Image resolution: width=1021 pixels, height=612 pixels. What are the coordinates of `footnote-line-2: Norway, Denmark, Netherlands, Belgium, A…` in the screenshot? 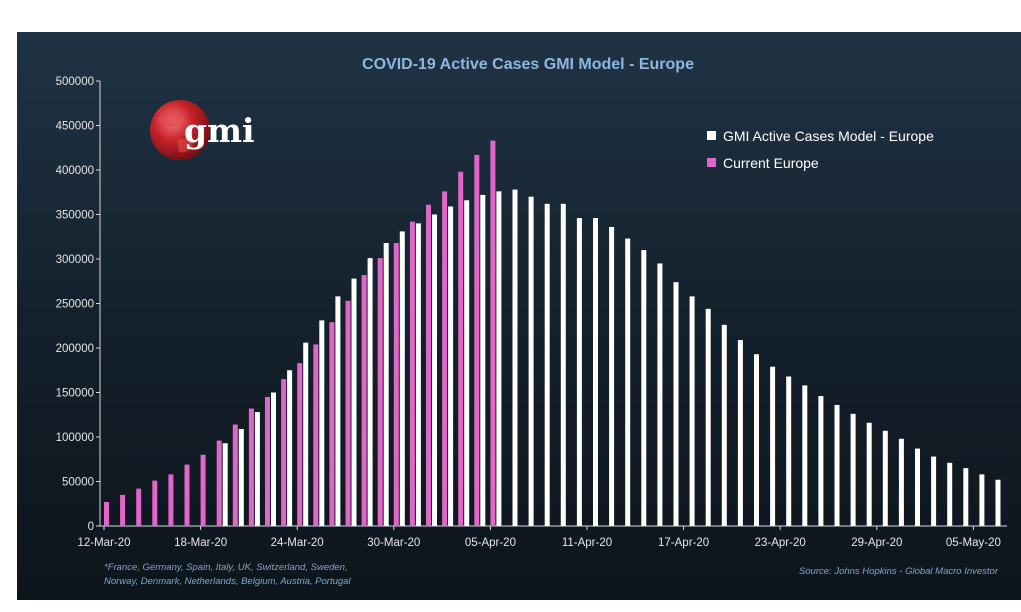 It's located at (227, 581).